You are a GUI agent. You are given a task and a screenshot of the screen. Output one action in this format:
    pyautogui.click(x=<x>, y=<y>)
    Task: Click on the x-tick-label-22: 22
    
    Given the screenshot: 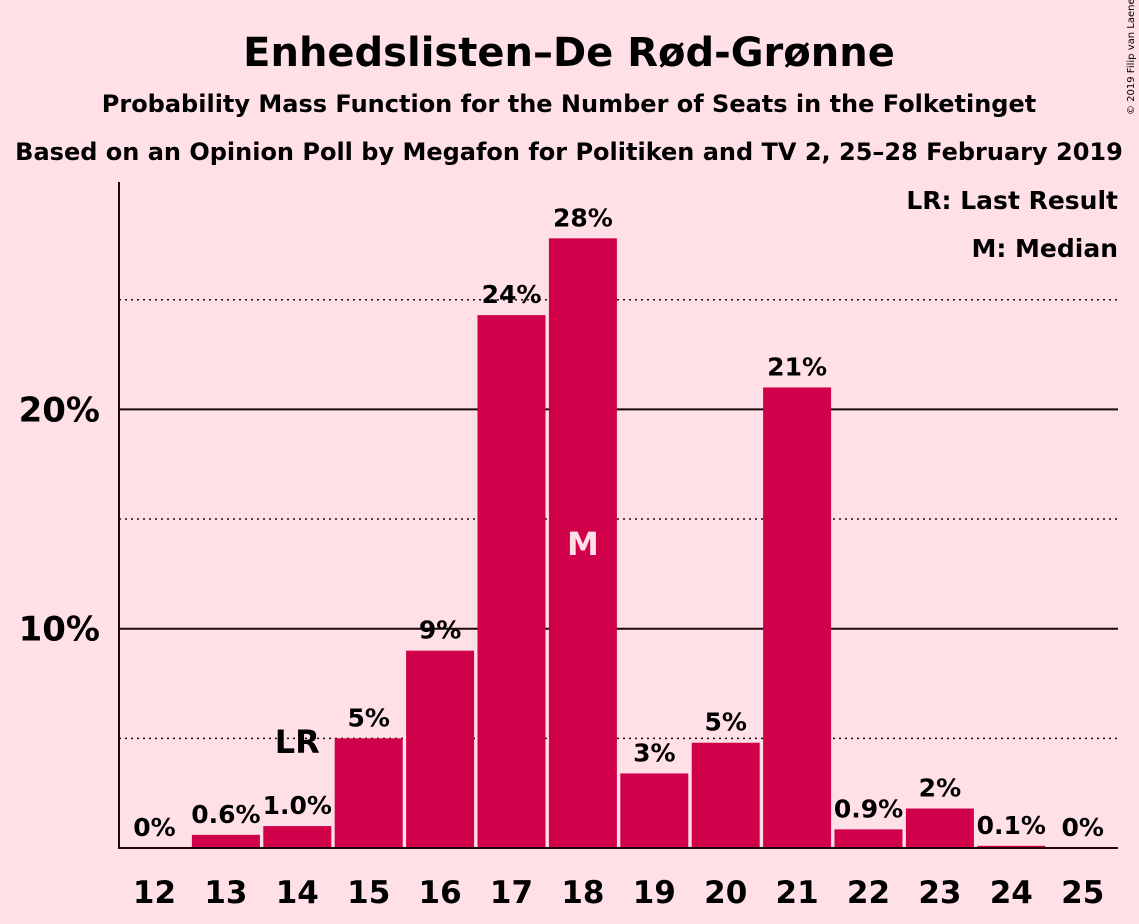 What is the action you would take?
    pyautogui.click(x=868, y=893)
    